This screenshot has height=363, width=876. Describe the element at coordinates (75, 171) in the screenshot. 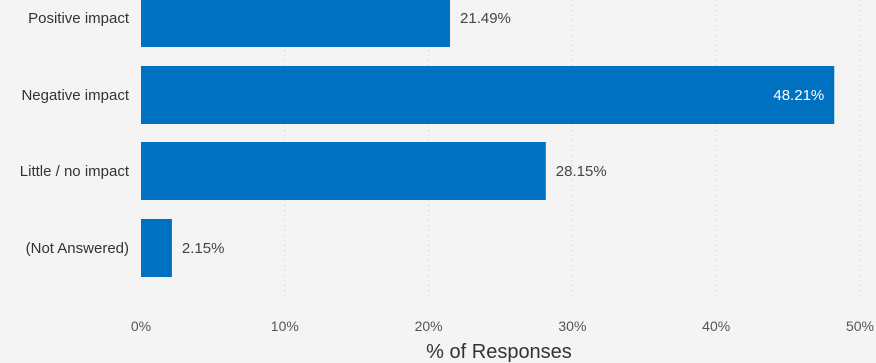

I see `category-label: Little / no impact` at that location.